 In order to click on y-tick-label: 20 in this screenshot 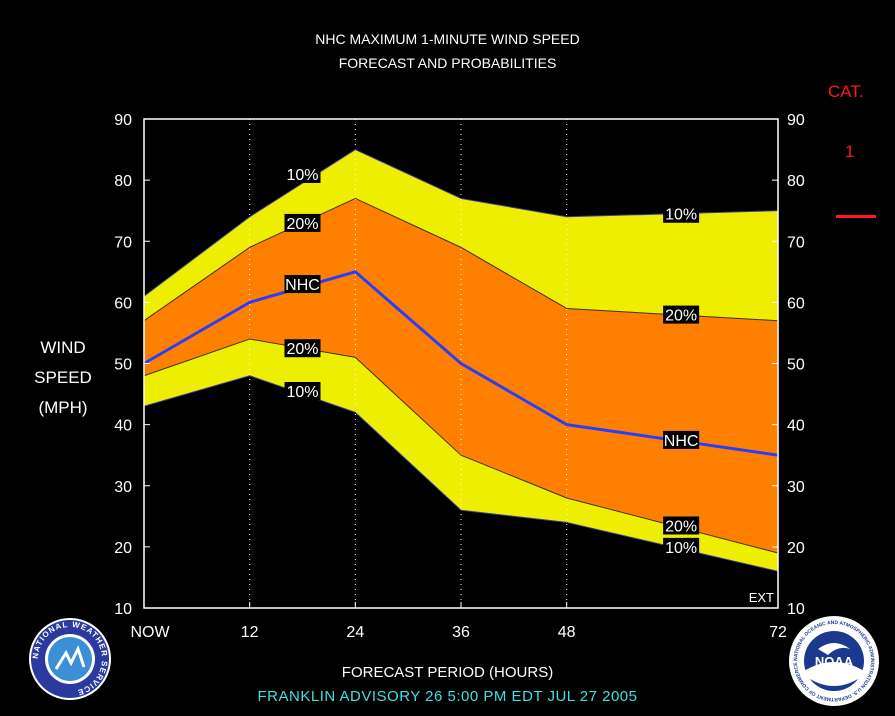, I will do `click(123, 548)`.